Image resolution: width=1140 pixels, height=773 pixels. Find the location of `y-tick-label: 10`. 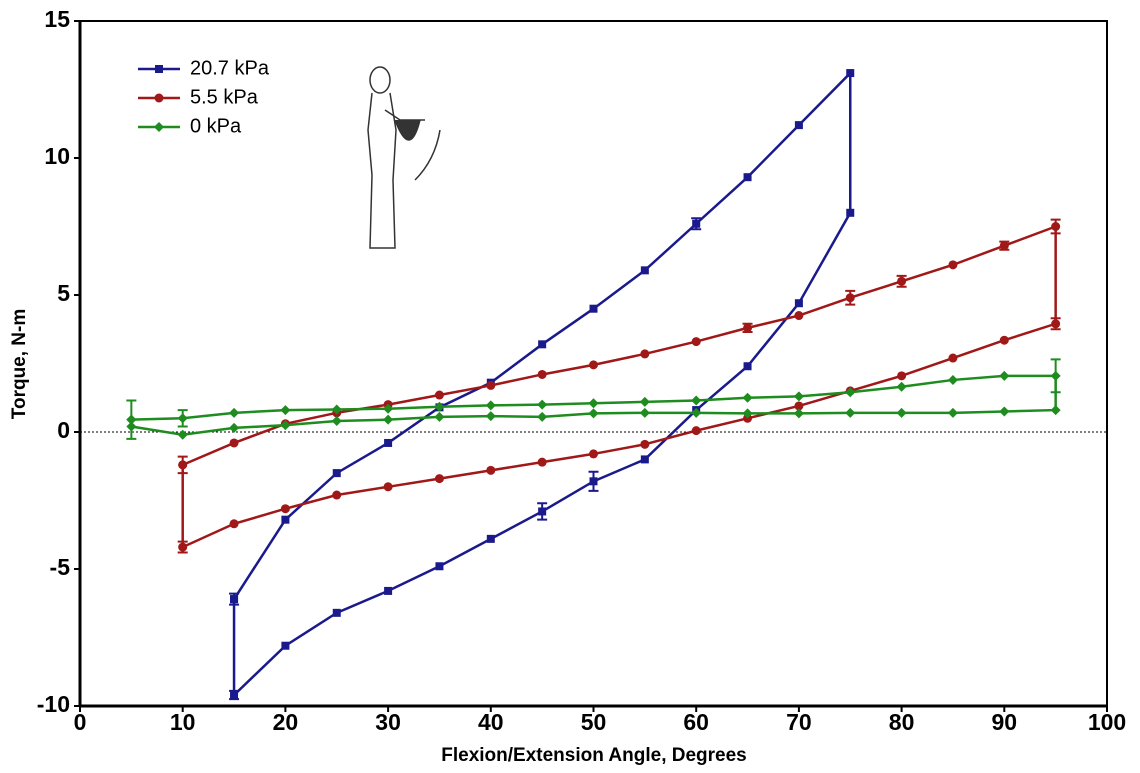

y-tick-label: 10 is located at coordinates (57, 156).